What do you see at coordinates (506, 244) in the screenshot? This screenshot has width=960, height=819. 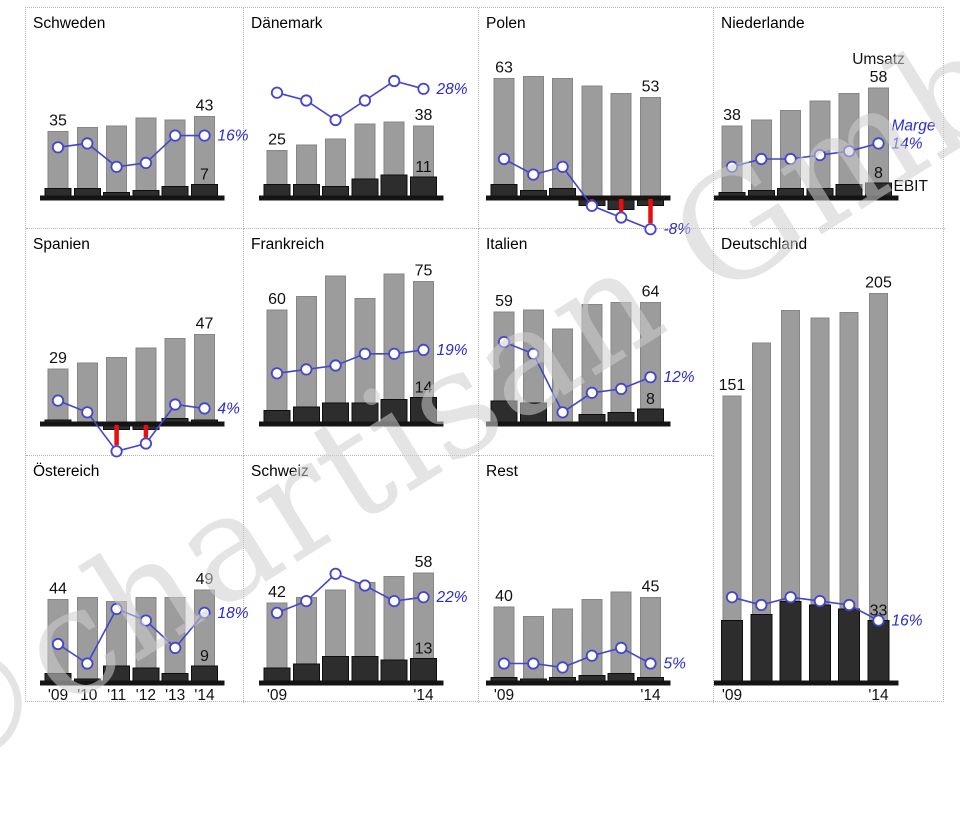 I see `panel-title: Italien` at bounding box center [506, 244].